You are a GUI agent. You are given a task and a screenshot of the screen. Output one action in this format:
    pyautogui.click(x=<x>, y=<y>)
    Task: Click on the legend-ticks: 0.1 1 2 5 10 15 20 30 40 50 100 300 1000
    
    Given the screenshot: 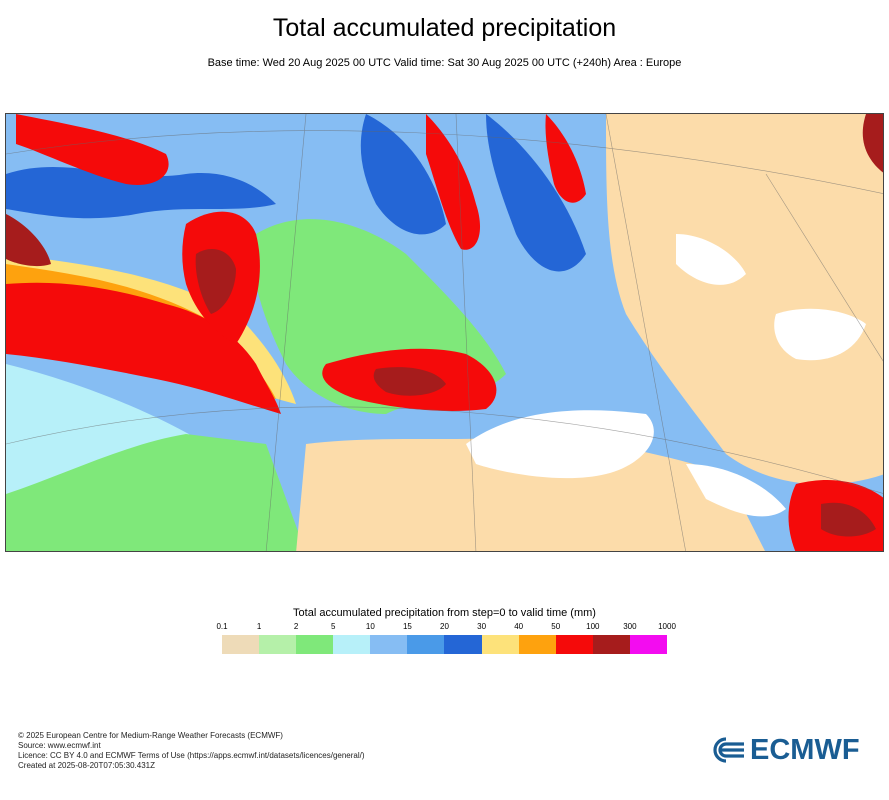 What is the action you would take?
    pyautogui.click(x=445, y=628)
    